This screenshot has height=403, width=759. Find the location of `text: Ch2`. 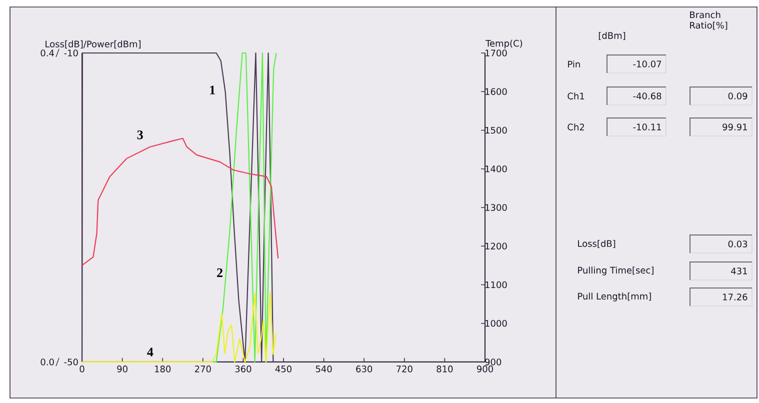

text: Ch2 is located at coordinates (576, 127).